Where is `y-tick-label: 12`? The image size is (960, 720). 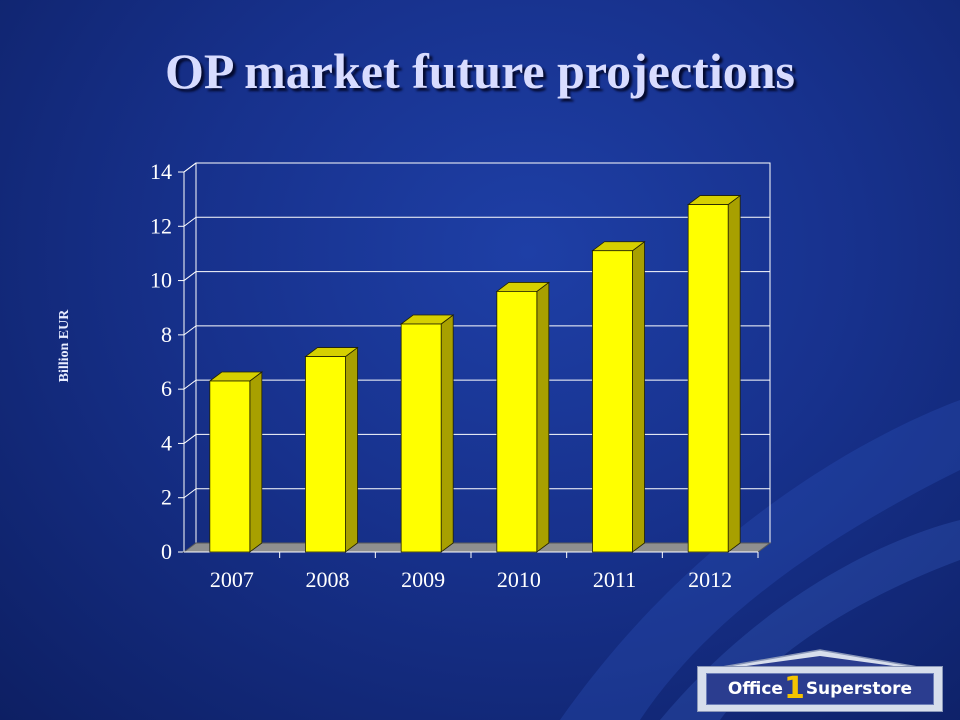 y-tick-label: 12 is located at coordinates (161, 225).